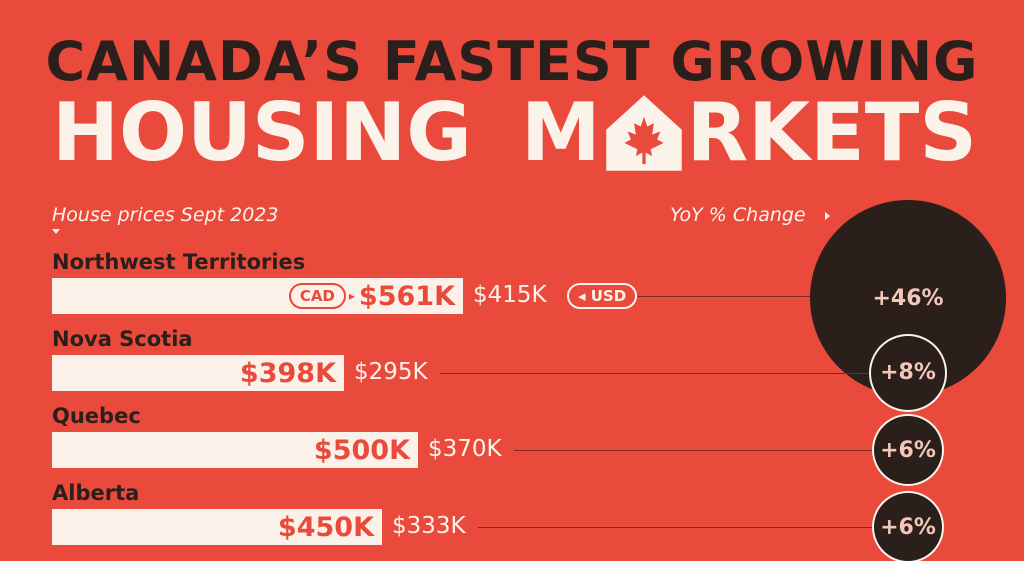  I want to click on region-name: Northwest Territories, so click(179, 262).